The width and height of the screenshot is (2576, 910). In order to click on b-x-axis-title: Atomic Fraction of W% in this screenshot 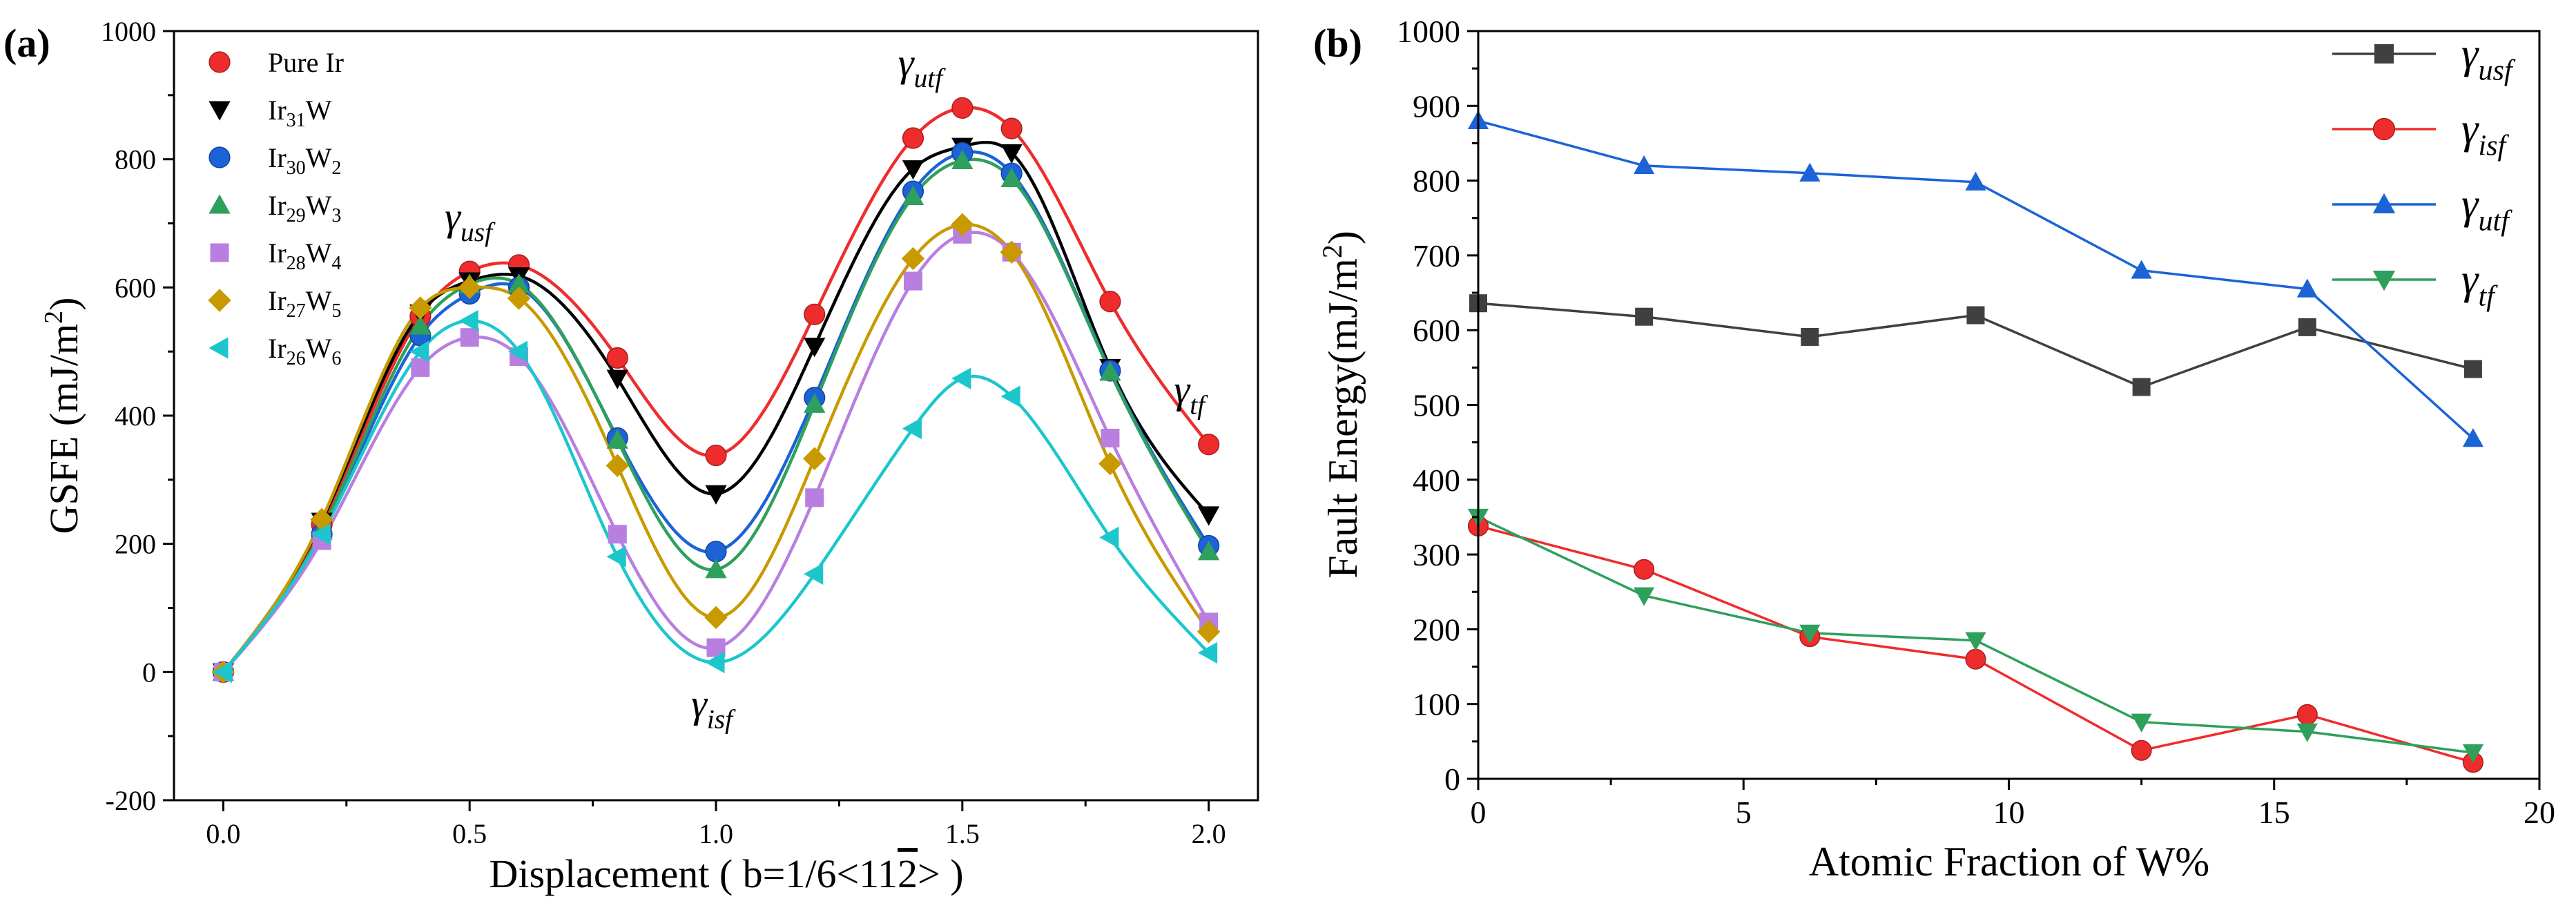, I will do `click(2009, 861)`.